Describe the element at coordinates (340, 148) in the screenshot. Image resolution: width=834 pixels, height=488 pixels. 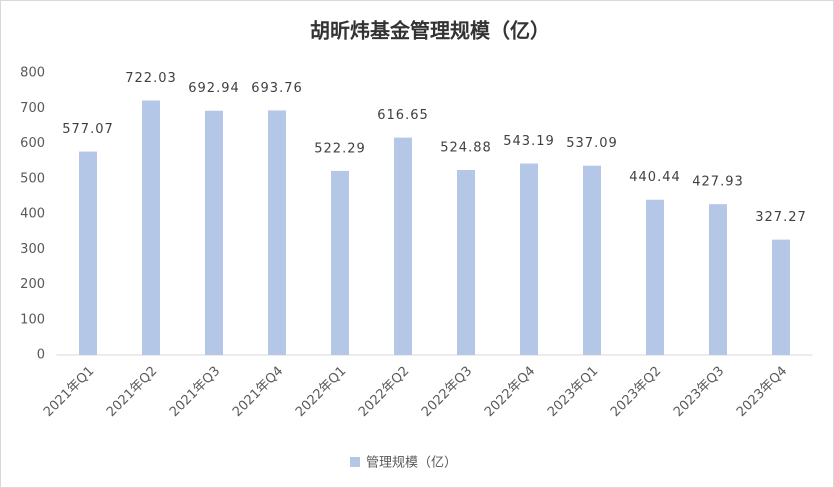
I see `data-label: 522.29` at that location.